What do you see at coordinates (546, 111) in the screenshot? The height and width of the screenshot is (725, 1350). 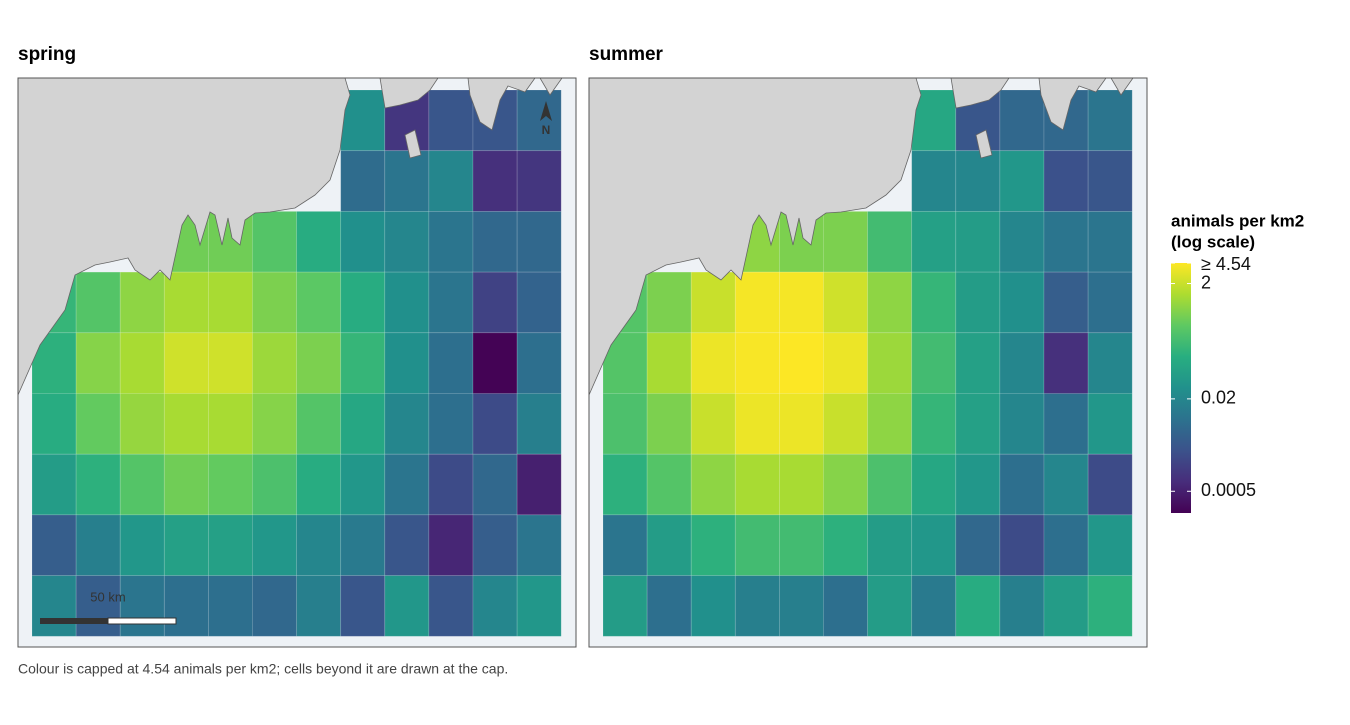 I see `north-arrow` at bounding box center [546, 111].